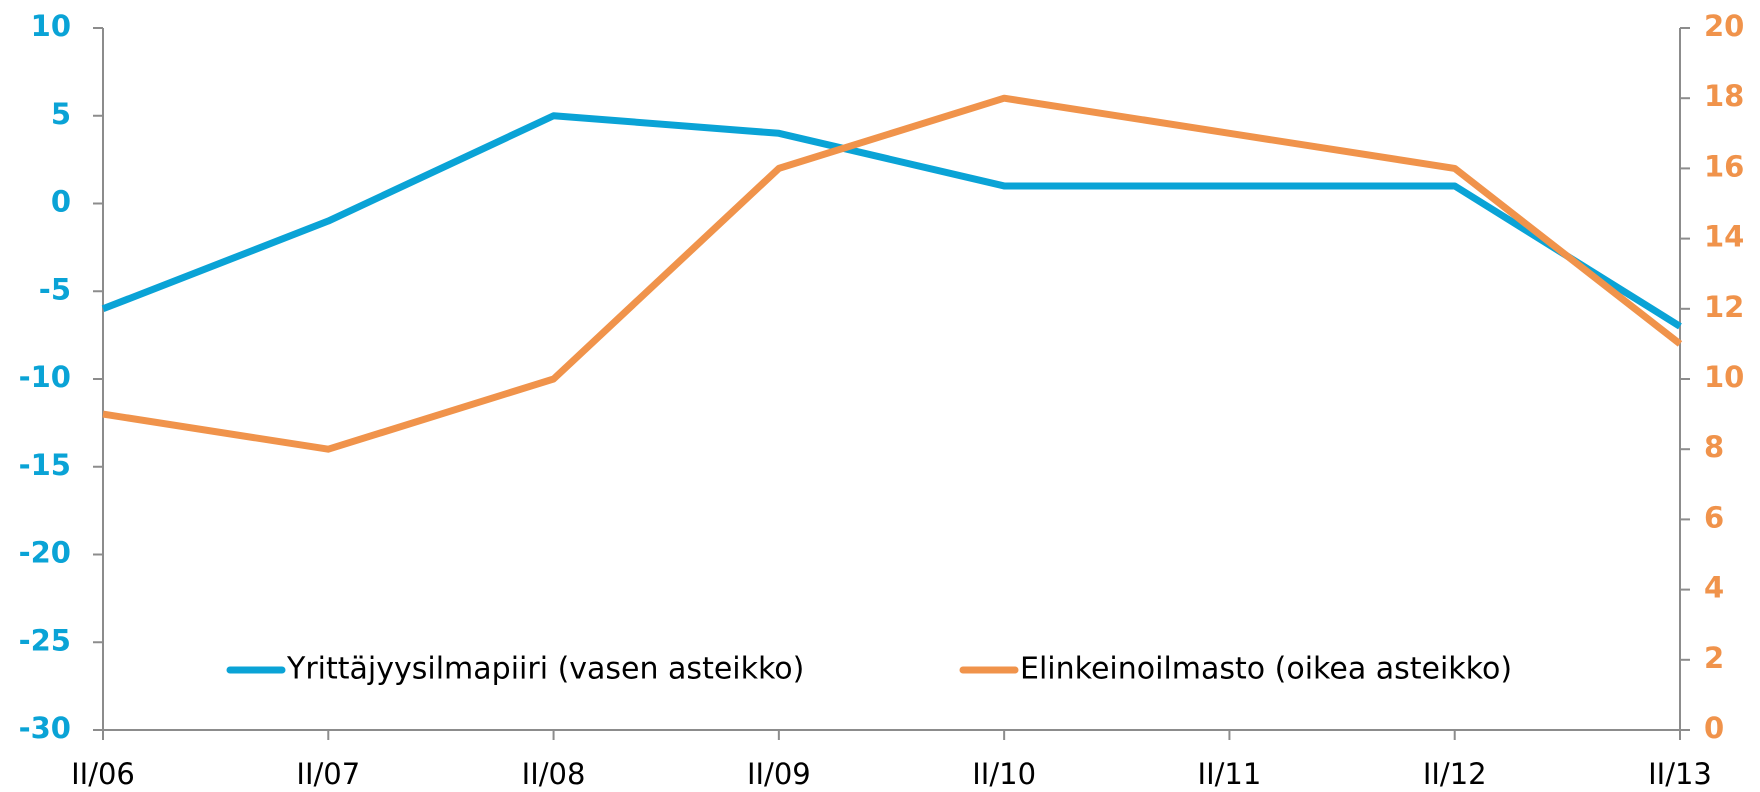 The height and width of the screenshot is (792, 1760). Describe the element at coordinates (1724, 26) in the screenshot. I see `y2-tick-label: 20` at that location.